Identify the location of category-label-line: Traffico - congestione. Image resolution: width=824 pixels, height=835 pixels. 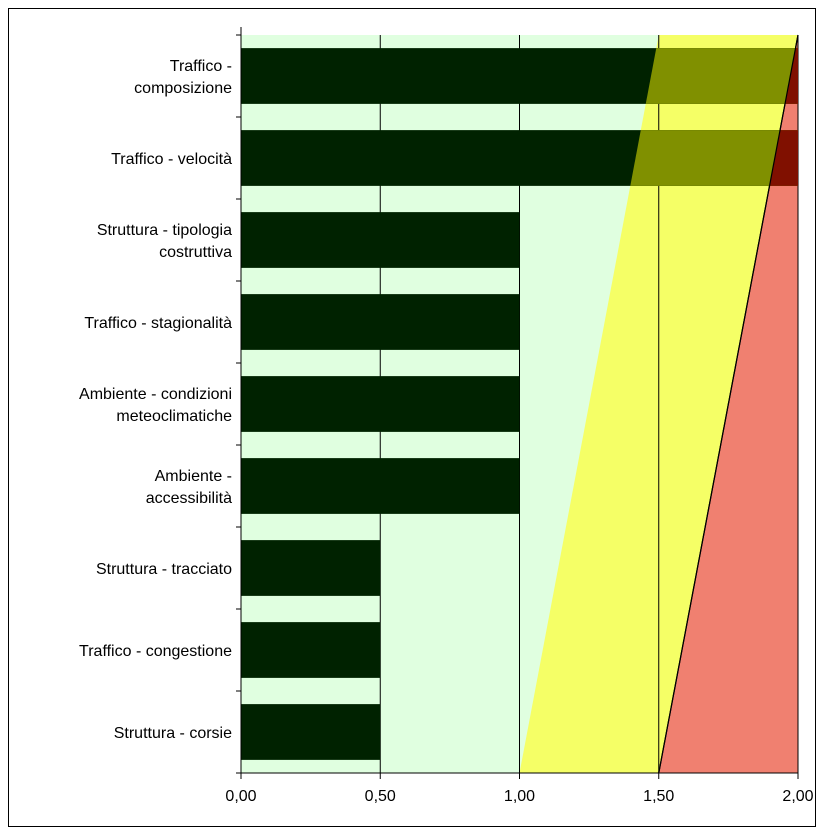
(155, 651).